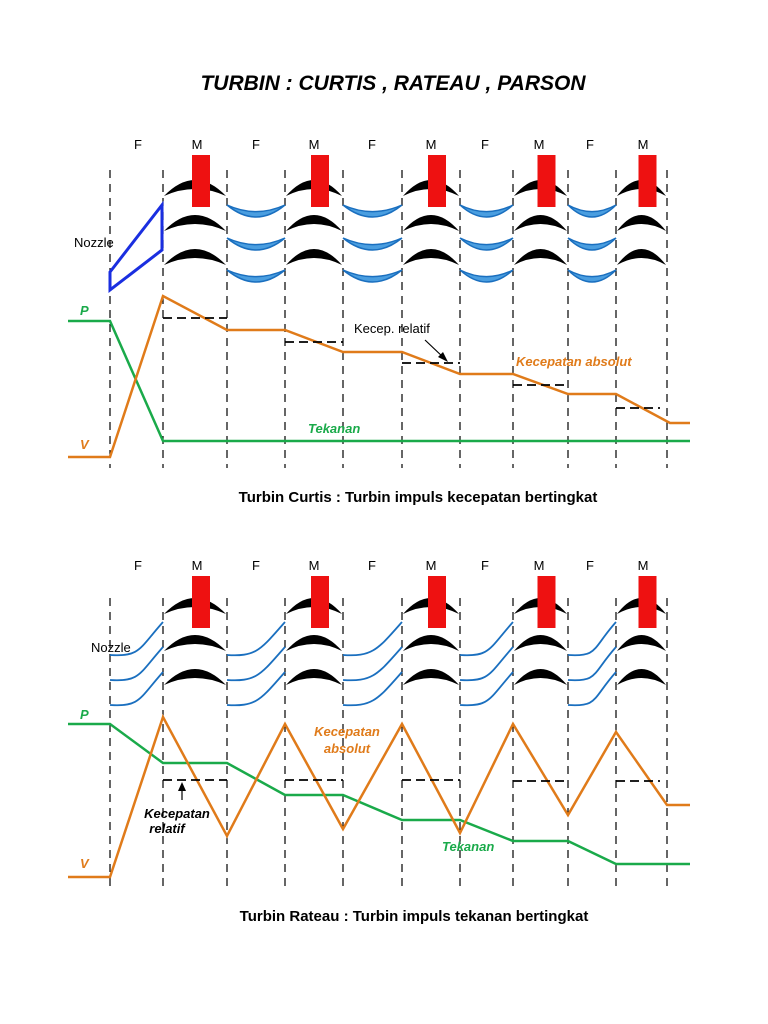 The width and height of the screenshot is (768, 1024). Describe the element at coordinates (347, 748) in the screenshot. I see `absolute-velocity-label: absolut` at that location.